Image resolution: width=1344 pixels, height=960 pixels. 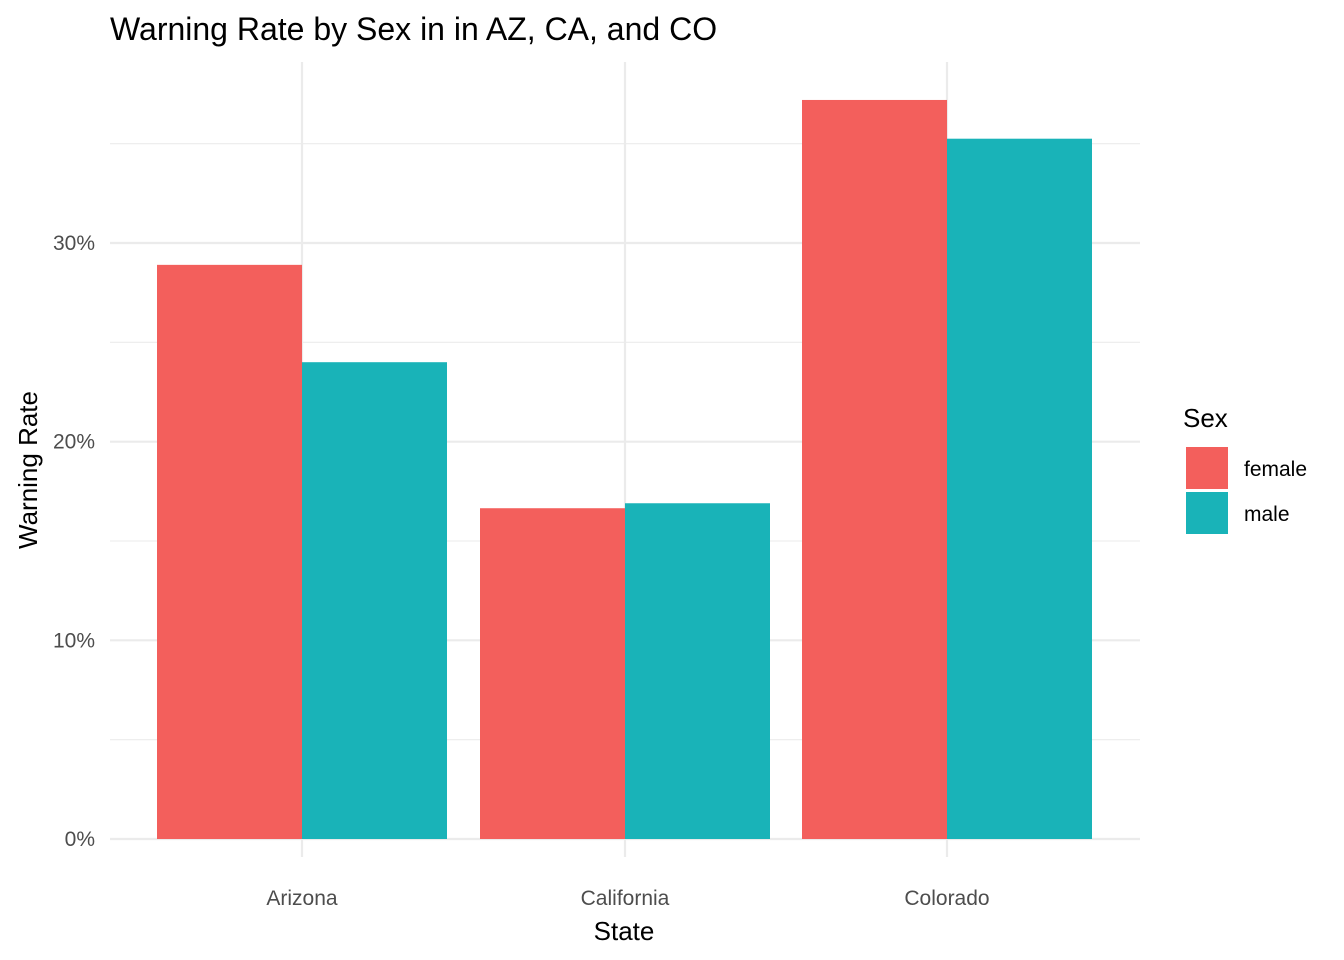 I want to click on legend-title: Sex, so click(x=1205, y=418).